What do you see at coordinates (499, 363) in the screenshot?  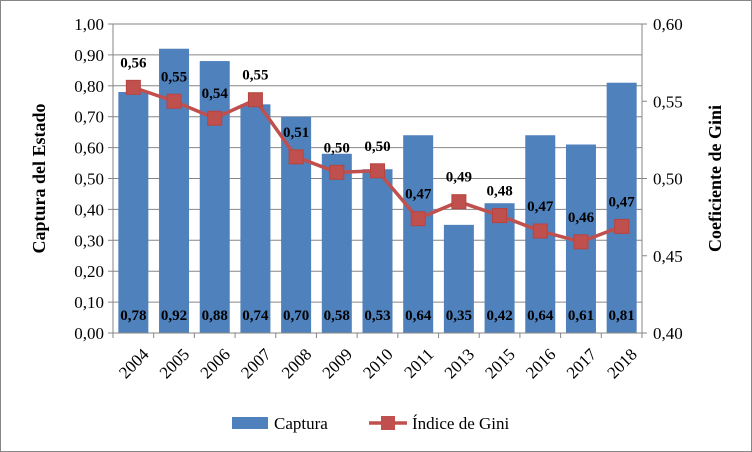 I see `x-tick-label: 2015` at bounding box center [499, 363].